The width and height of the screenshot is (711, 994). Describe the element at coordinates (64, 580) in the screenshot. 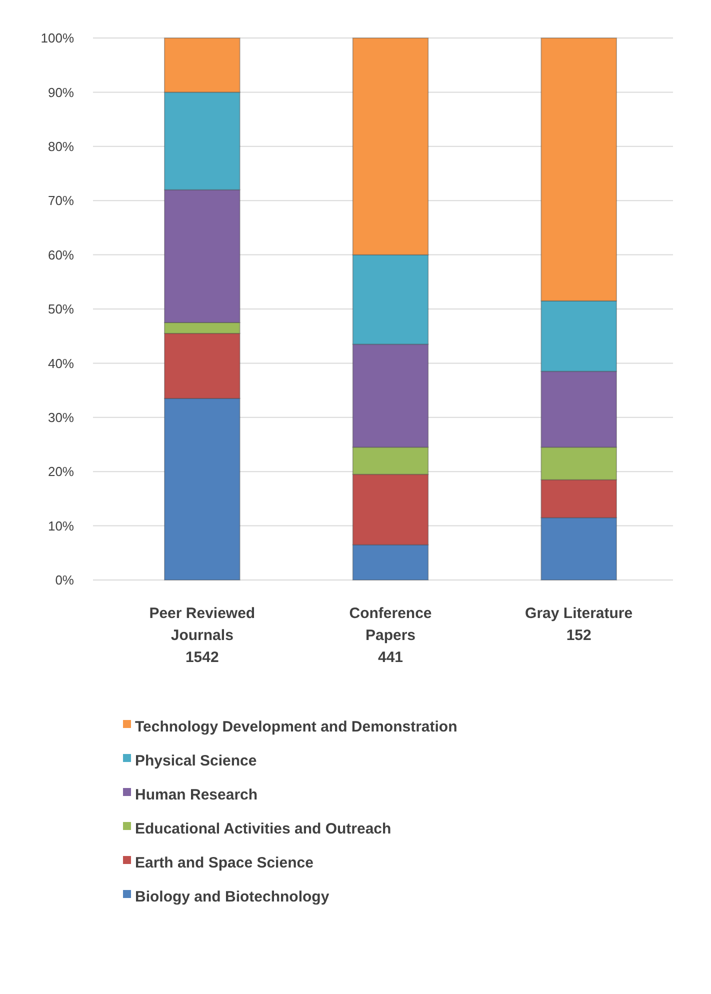

I see `y-tick-label: 0%` at that location.